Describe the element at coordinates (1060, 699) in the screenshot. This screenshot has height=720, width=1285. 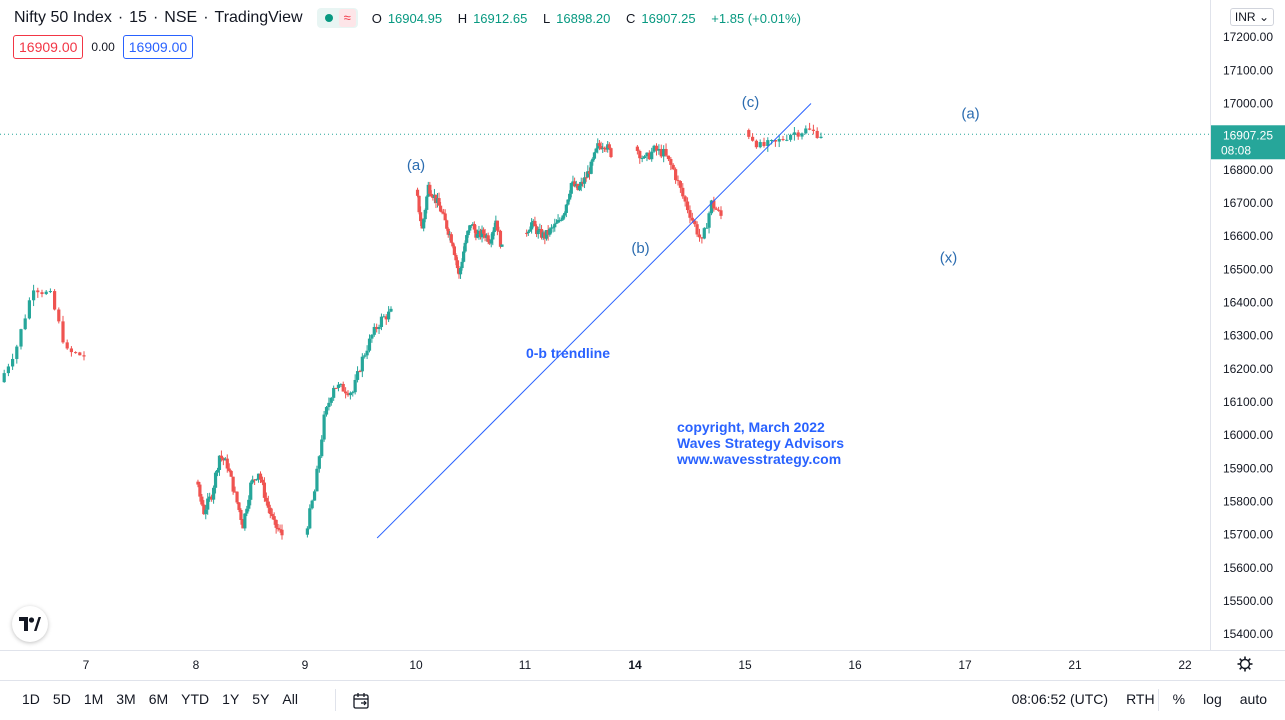
I see `utc-clock: 08:06:52 (UTC)` at that location.